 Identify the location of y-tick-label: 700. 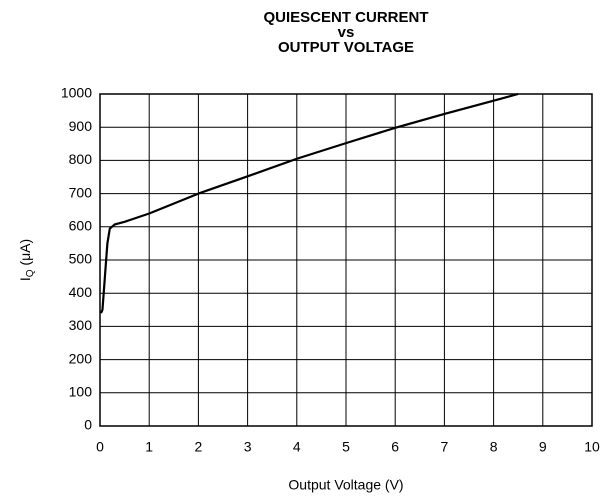
(81, 192).